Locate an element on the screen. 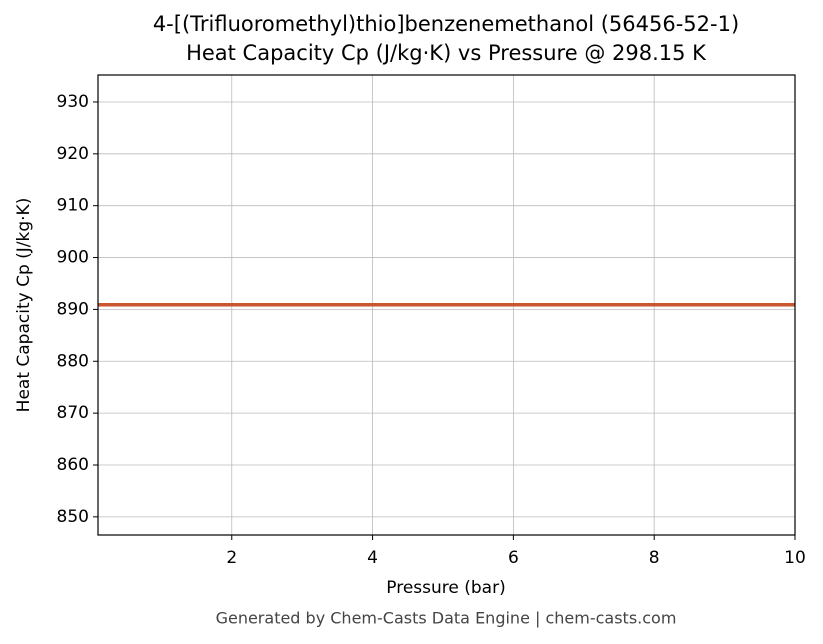 This screenshot has width=823, height=644. x-axis-label: Pressure (bar) is located at coordinates (445, 588).